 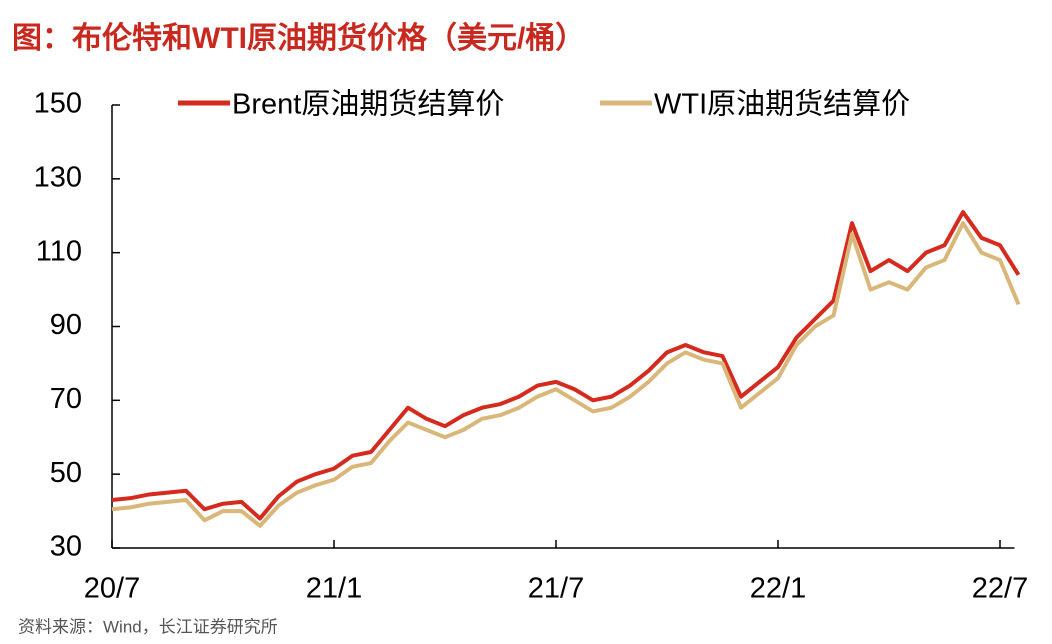 What do you see at coordinates (368, 104) in the screenshot?
I see `legend-label: Brent原油期货结算价` at bounding box center [368, 104].